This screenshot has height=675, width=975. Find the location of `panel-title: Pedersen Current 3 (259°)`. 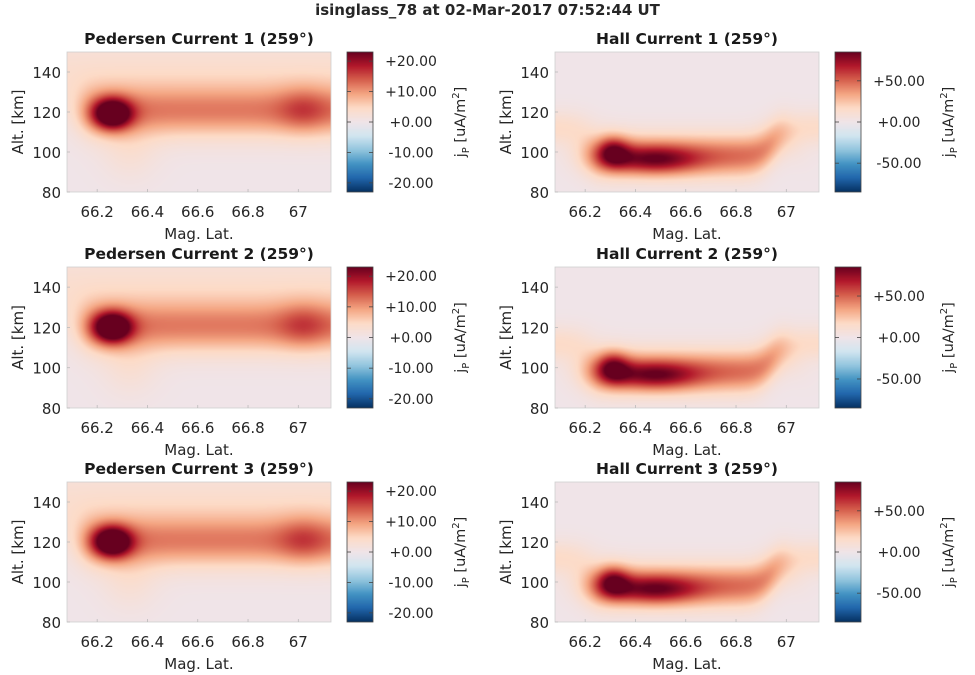

panel-title: Pedersen Current 3 (259°) is located at coordinates (199, 469).